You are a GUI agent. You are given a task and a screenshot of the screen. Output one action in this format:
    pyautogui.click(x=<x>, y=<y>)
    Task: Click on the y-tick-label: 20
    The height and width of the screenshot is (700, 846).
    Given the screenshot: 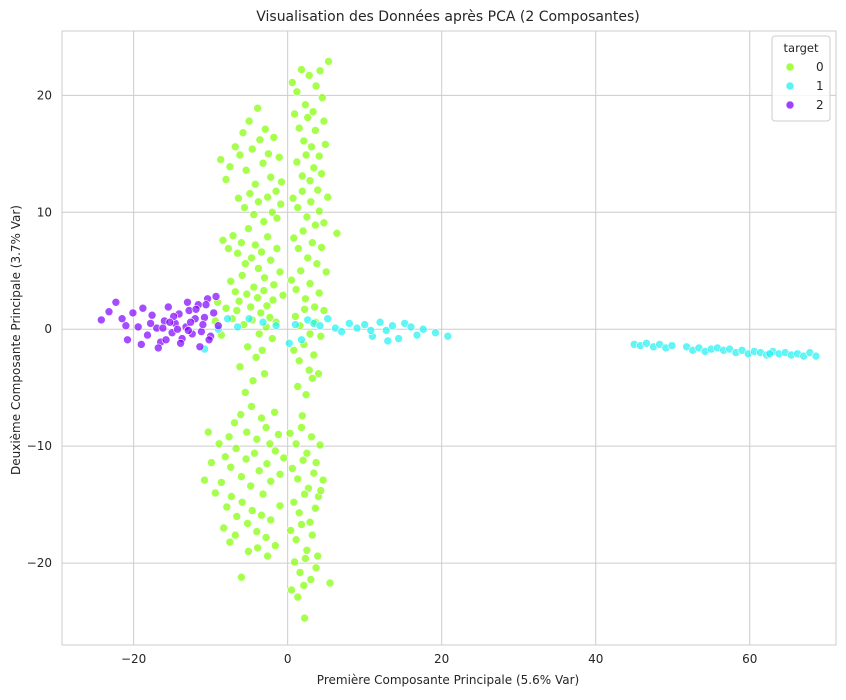 What is the action you would take?
    pyautogui.click(x=44, y=95)
    